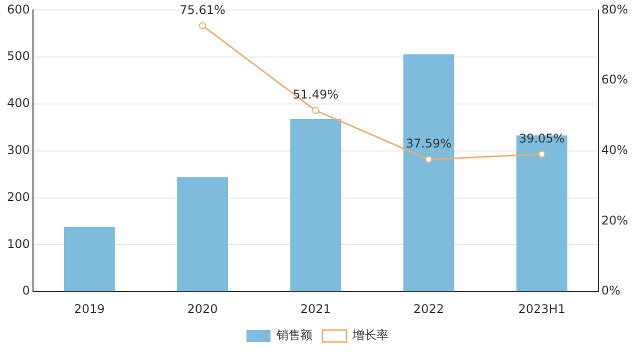  What do you see at coordinates (26, 291) in the screenshot?
I see `y-tick-label: 0` at bounding box center [26, 291].